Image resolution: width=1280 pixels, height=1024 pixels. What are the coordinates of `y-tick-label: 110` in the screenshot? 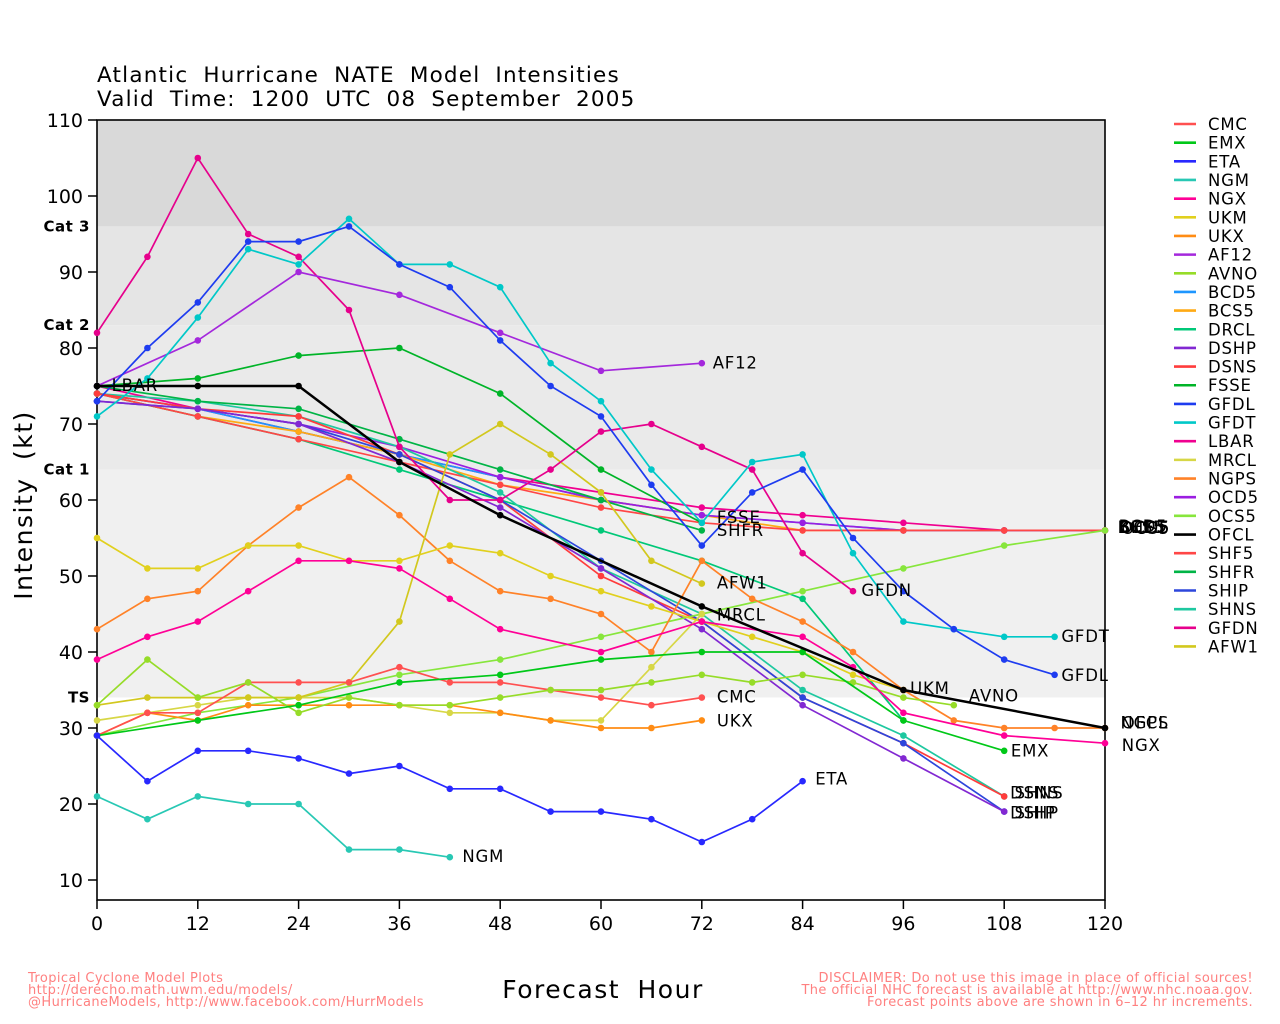 It's located at (65, 121).